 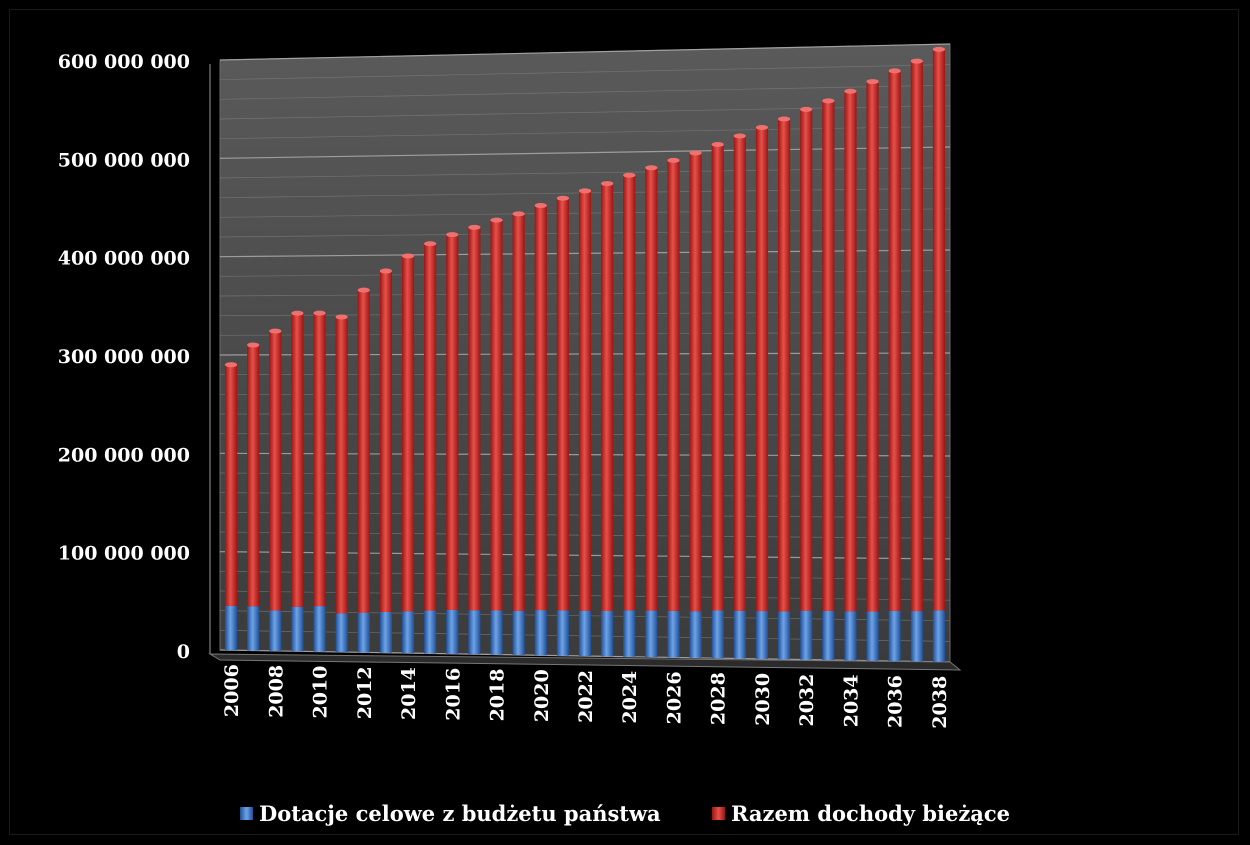 I want to click on x-tick-label: 2014, so click(x=409, y=693).